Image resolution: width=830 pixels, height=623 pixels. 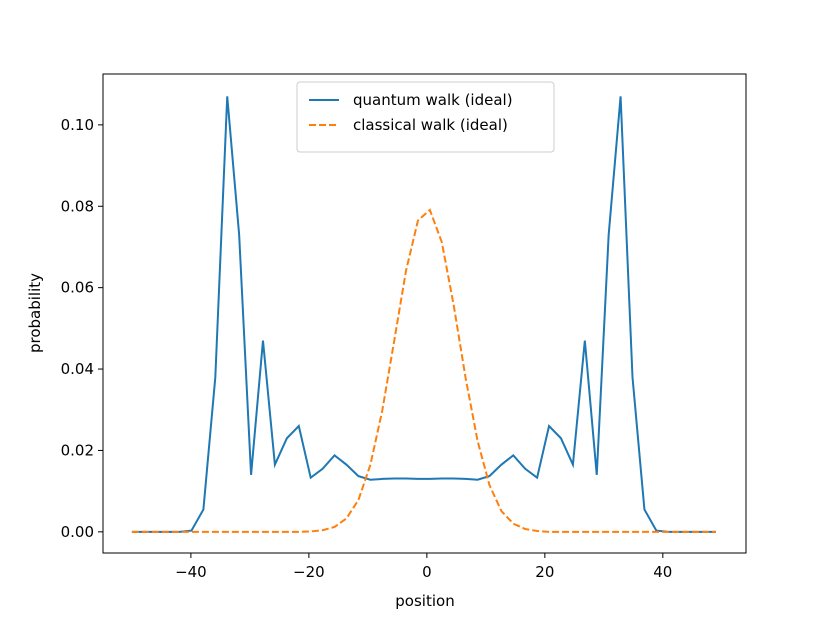 What do you see at coordinates (77, 206) in the screenshot?
I see `y-tick-label: 0.08` at bounding box center [77, 206].